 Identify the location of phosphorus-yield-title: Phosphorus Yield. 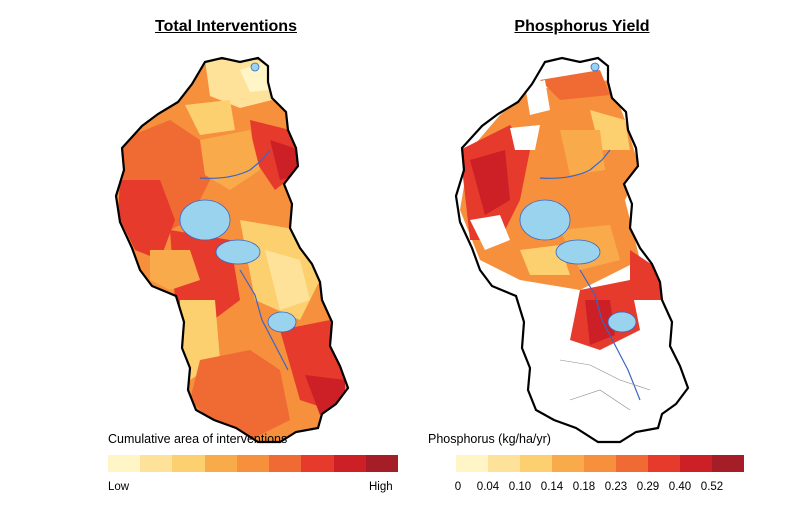
(582, 26).